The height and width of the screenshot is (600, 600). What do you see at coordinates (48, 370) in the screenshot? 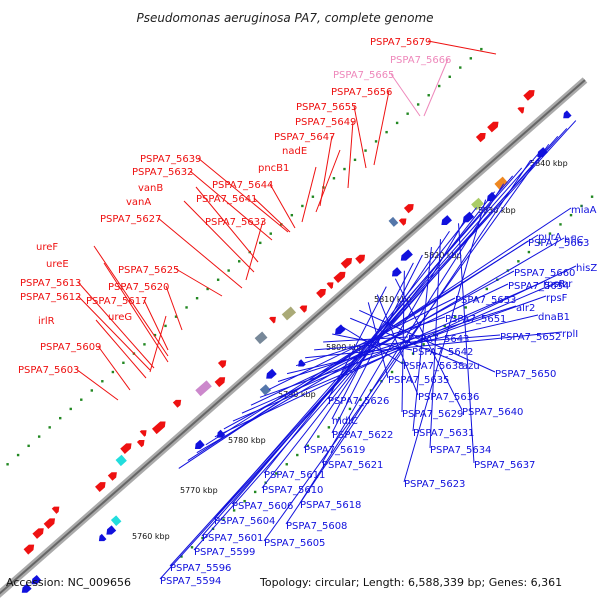
I see `gene-label-text: PSPA7_5603` at bounding box center [48, 370].